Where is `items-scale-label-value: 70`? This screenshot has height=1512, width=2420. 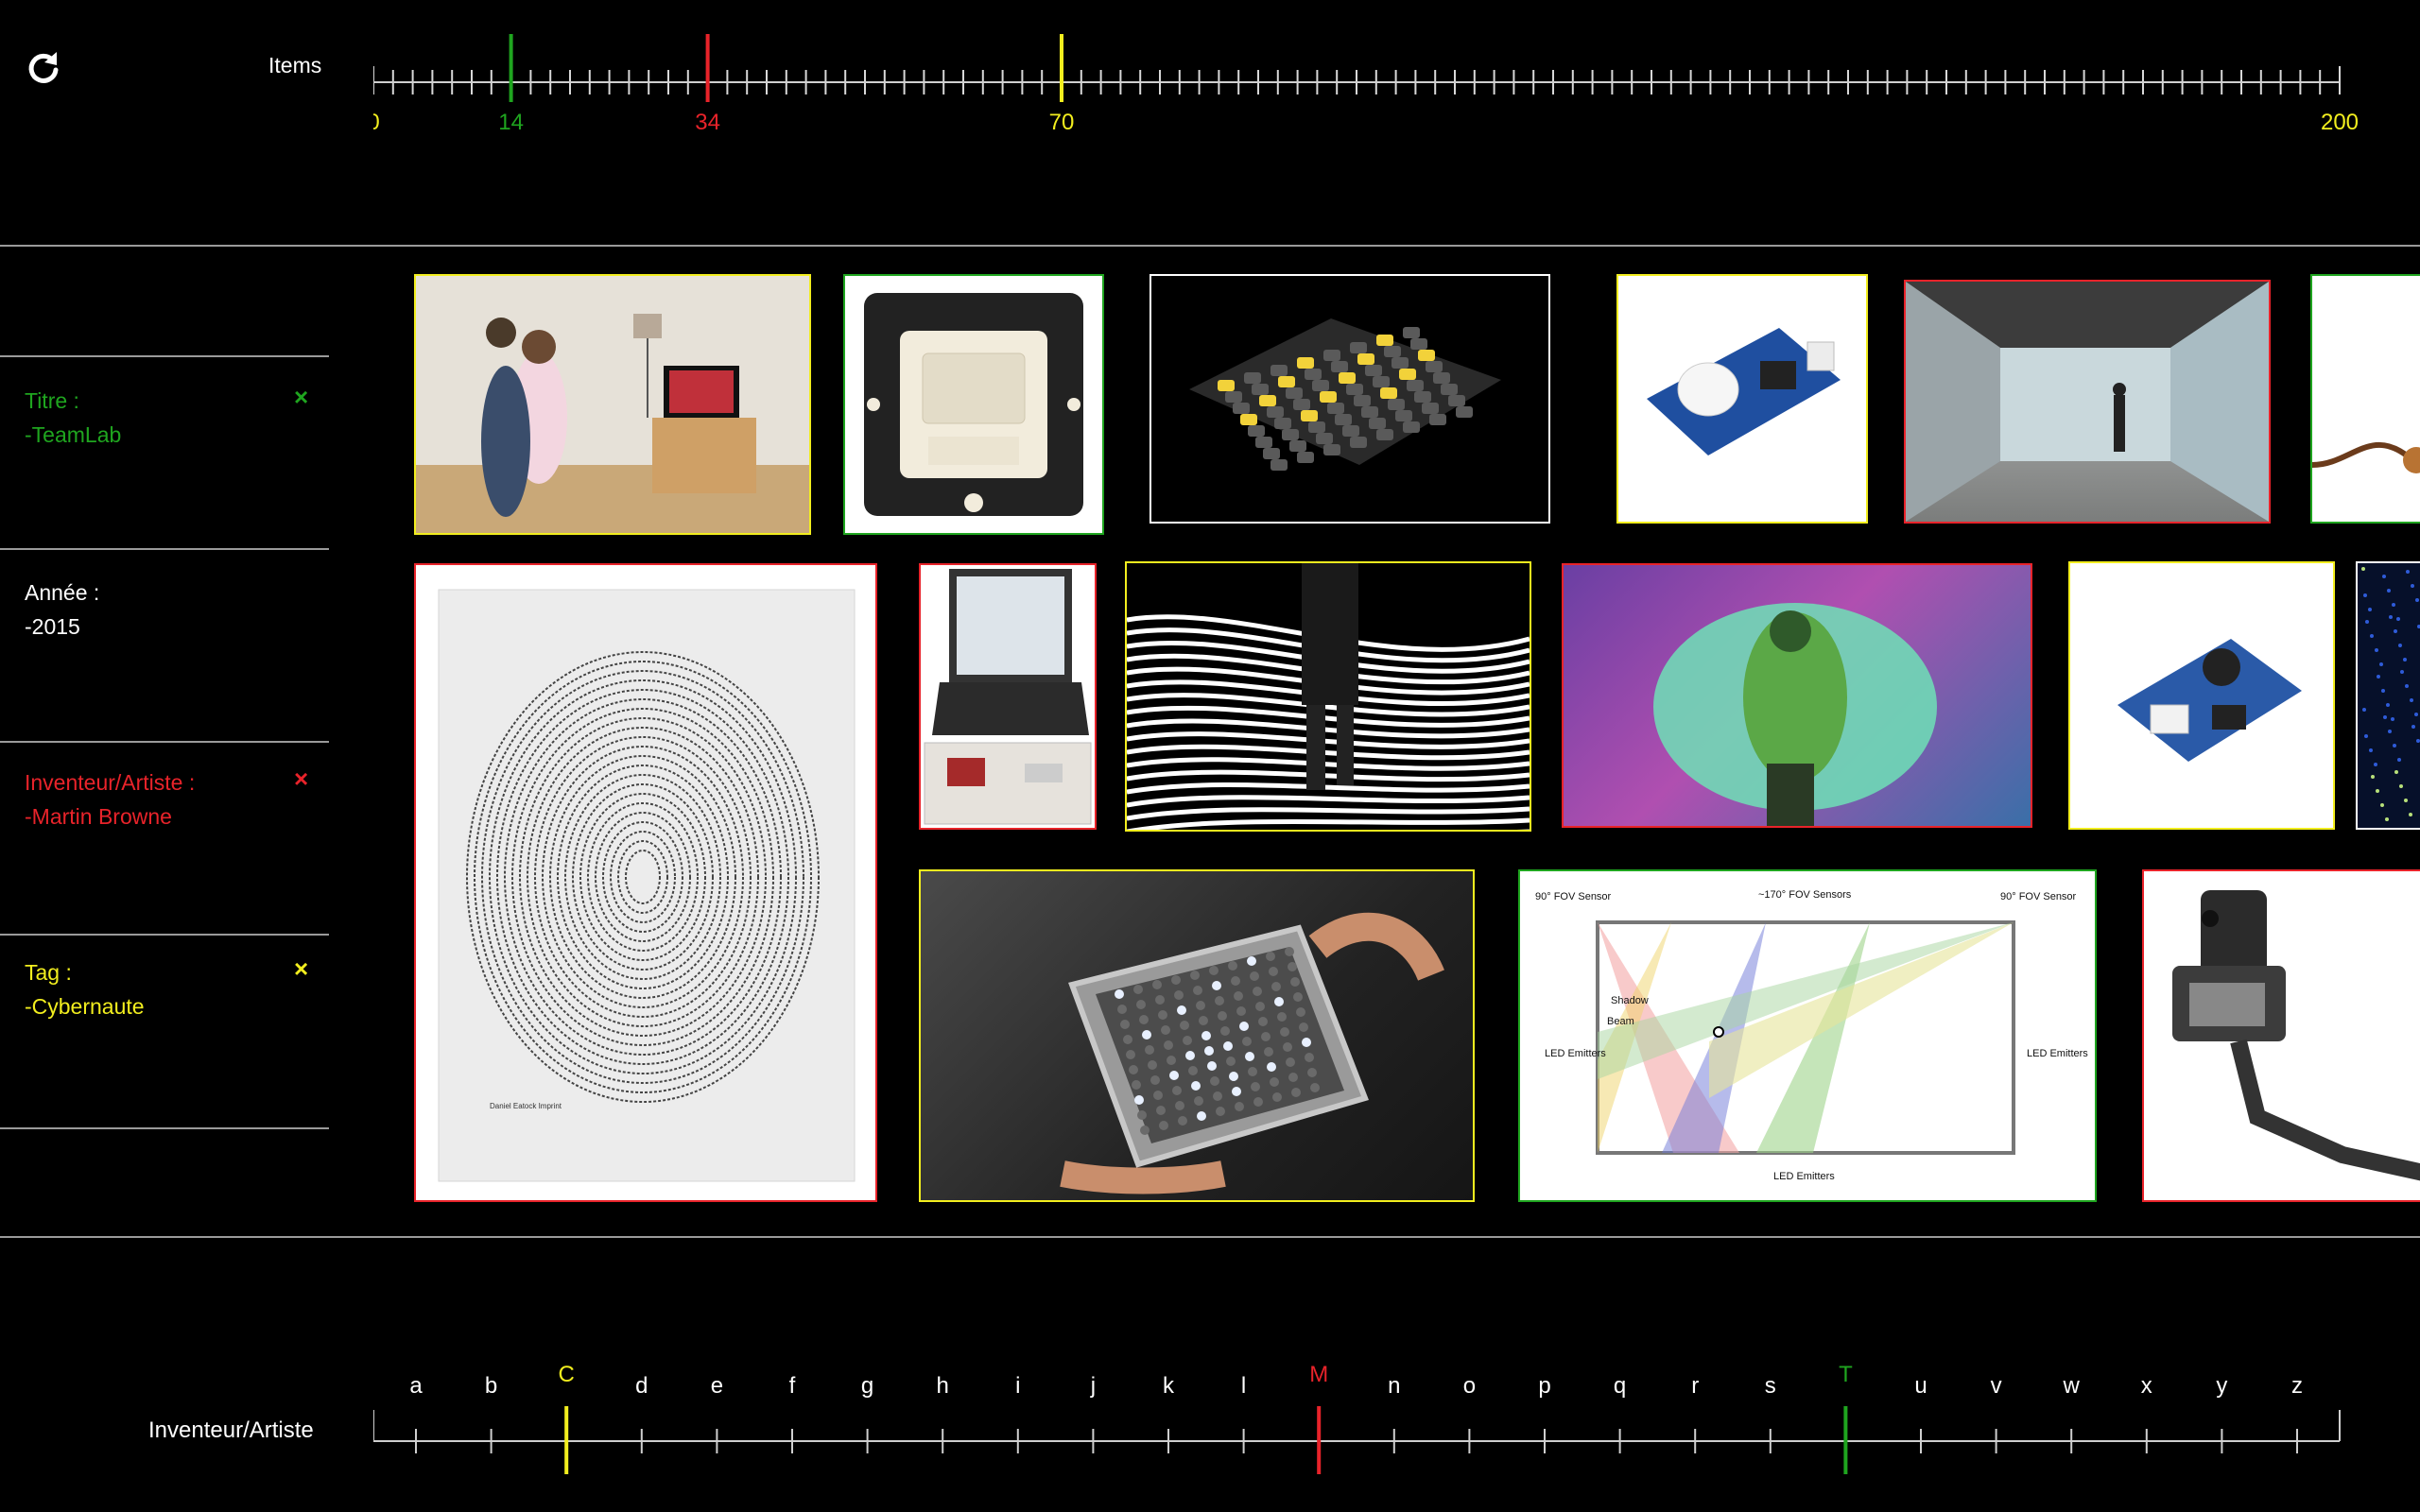 items-scale-label-value: 70 is located at coordinates (1062, 122).